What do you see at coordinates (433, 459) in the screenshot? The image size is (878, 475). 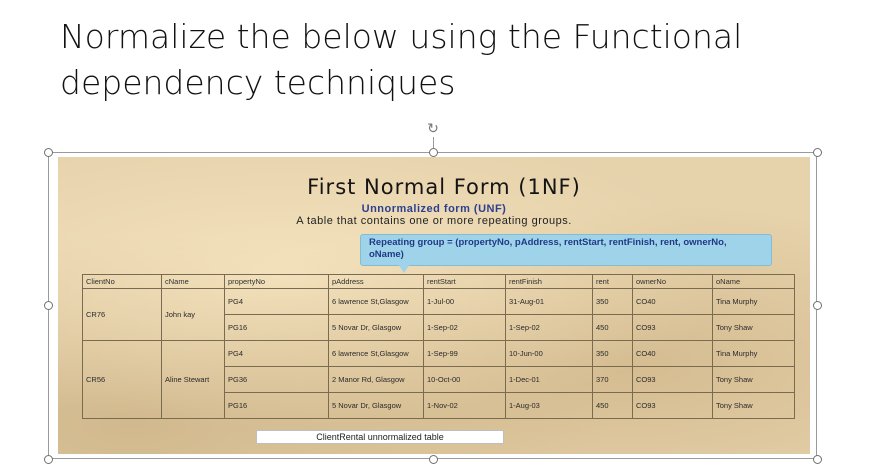 I see `resize-handle-bottom` at bounding box center [433, 459].